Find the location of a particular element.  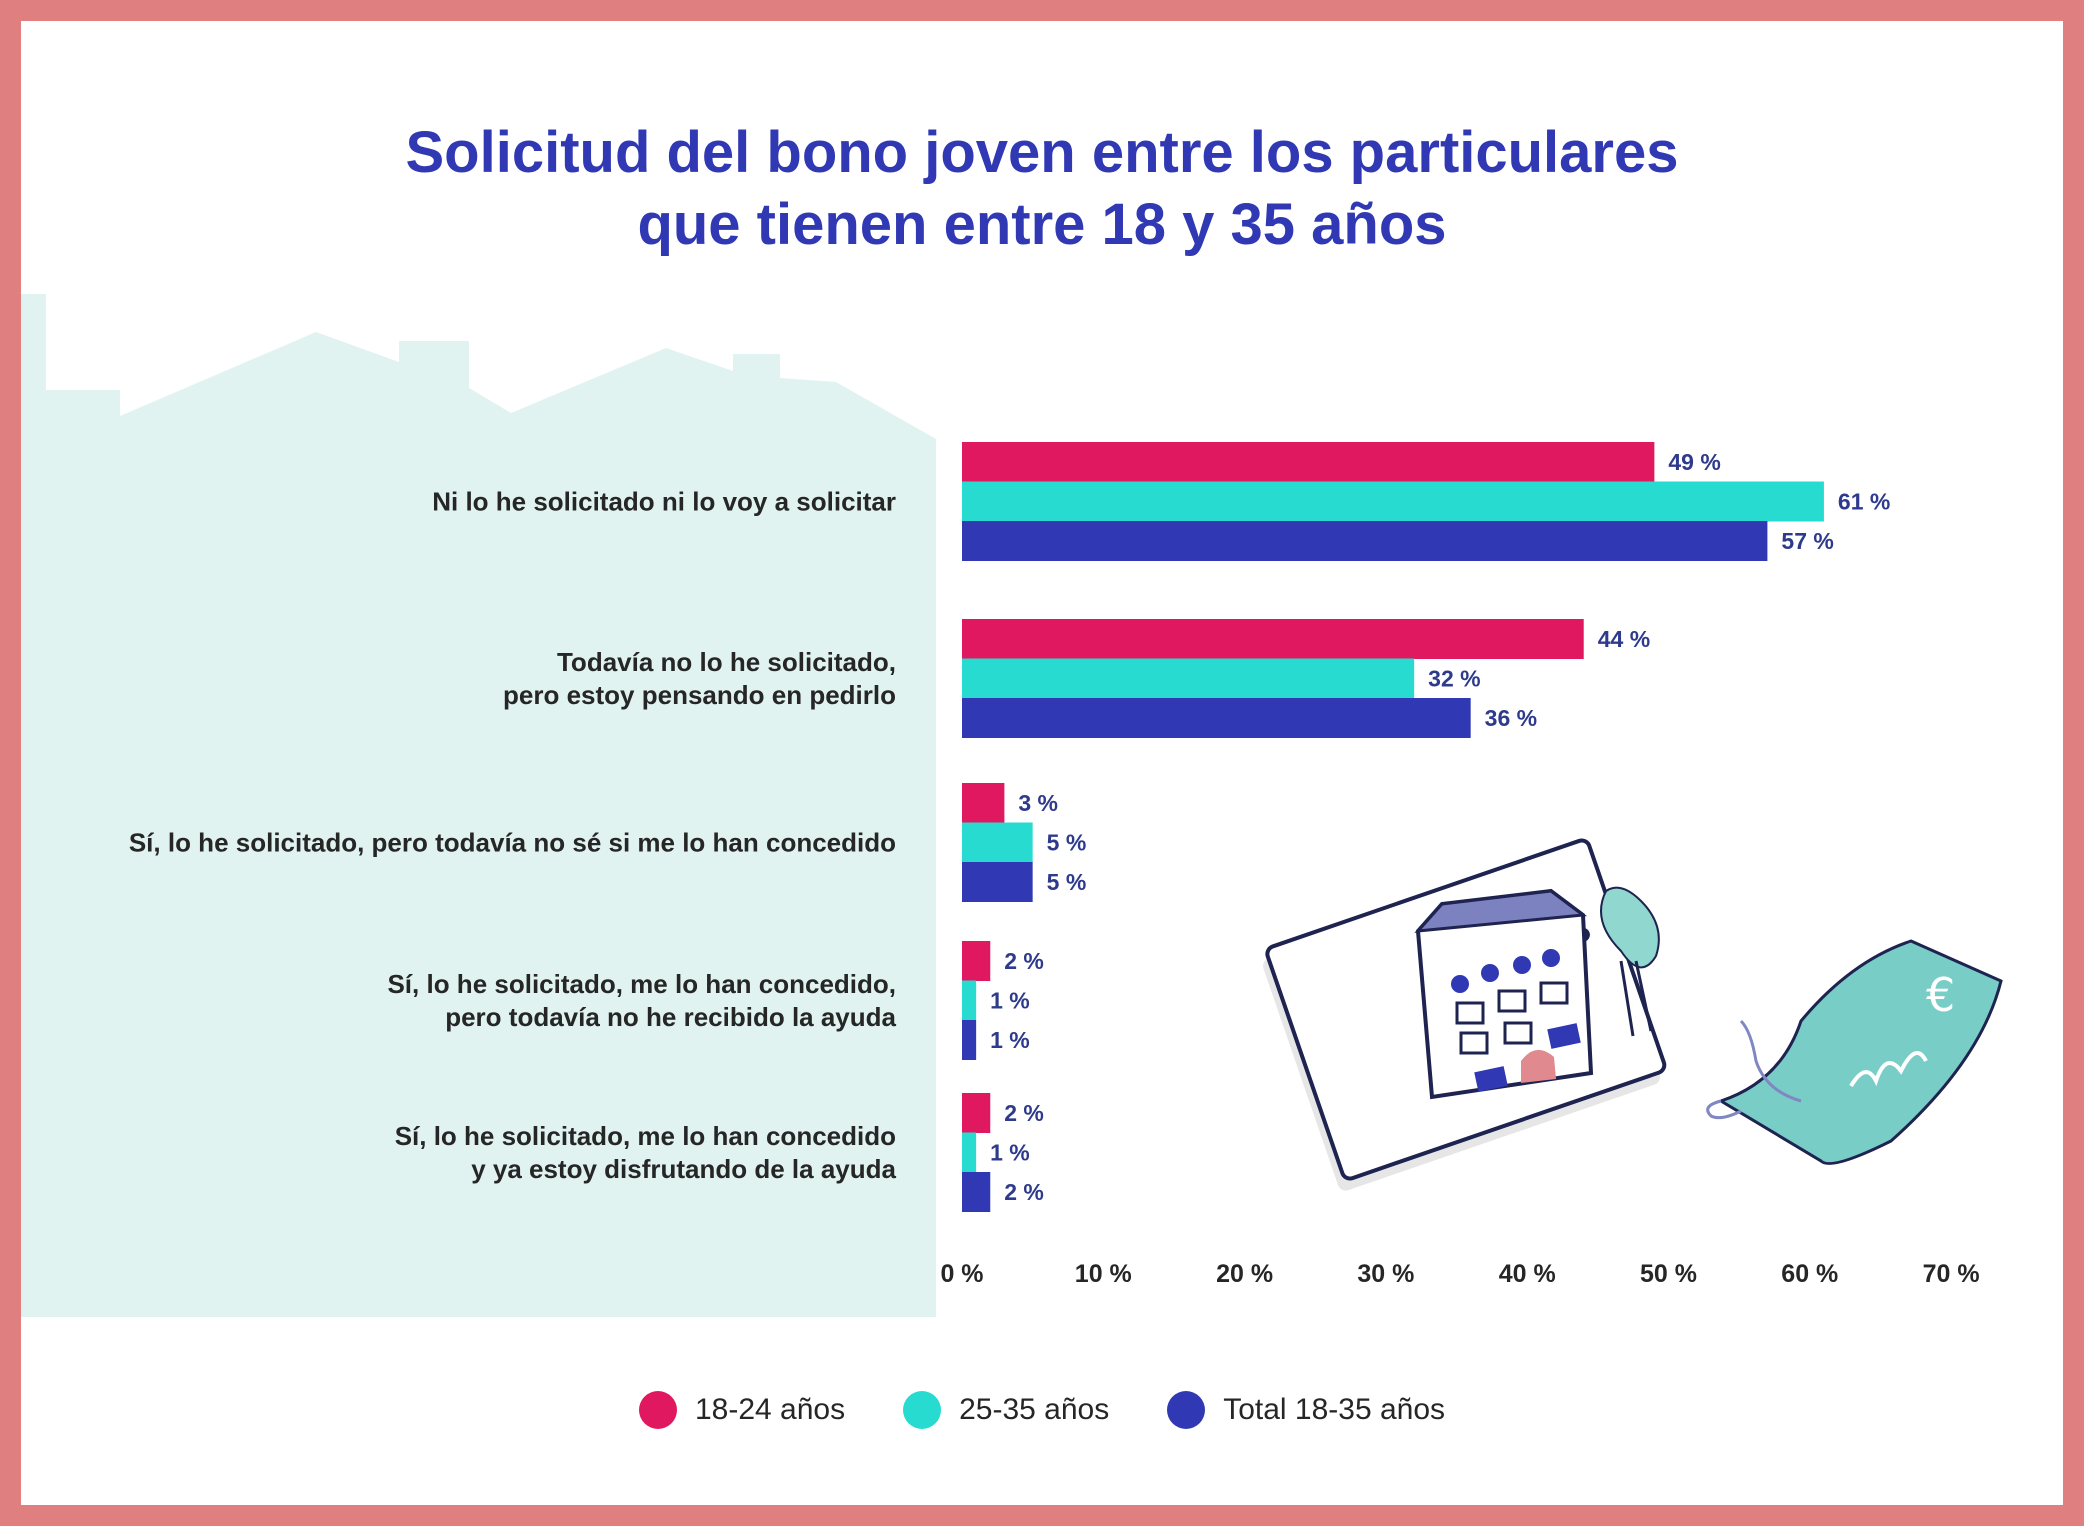

category-label-5-line-2: y ya estoy disfrutando de la ayuda is located at coordinates (683, 1169).